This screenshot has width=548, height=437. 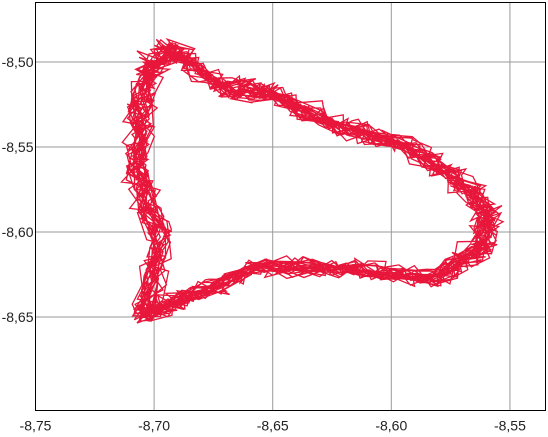 What do you see at coordinates (510, 426) in the screenshot?
I see `x-tick-label: -8,55` at bounding box center [510, 426].